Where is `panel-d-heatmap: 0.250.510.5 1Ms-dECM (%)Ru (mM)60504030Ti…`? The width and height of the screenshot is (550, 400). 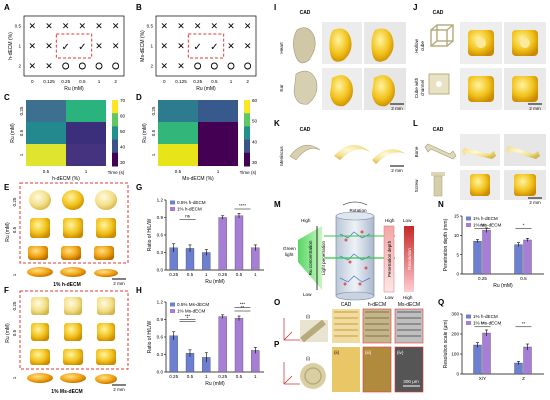 panel-d-heatmap: 0.250.510.5 1Ms-dECM (%)Ru (mM)60504030Ti… is located at coordinates (200, 140).